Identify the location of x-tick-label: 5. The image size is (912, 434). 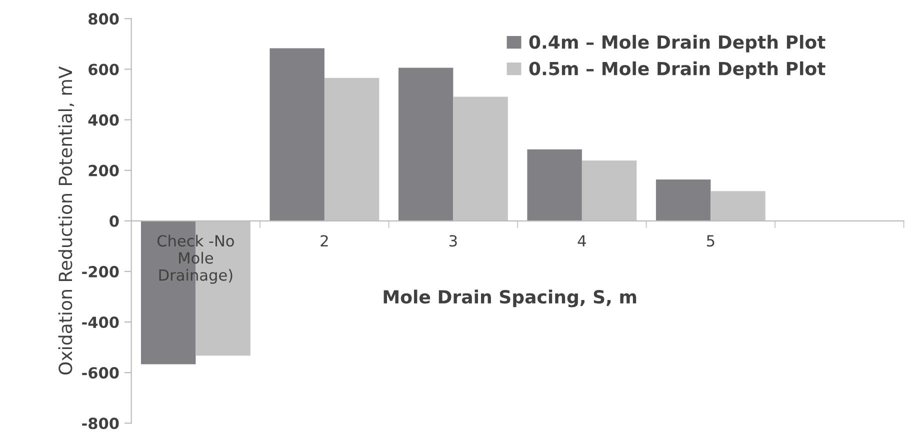
(710, 241).